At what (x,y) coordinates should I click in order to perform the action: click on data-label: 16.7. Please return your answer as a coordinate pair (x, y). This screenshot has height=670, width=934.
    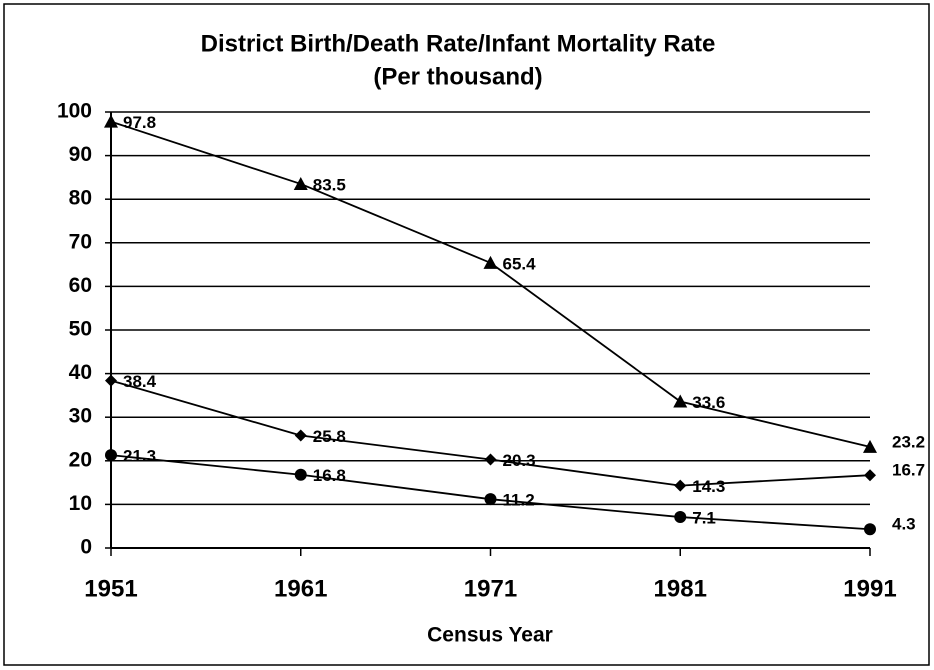
    Looking at the image, I should click on (908, 470).